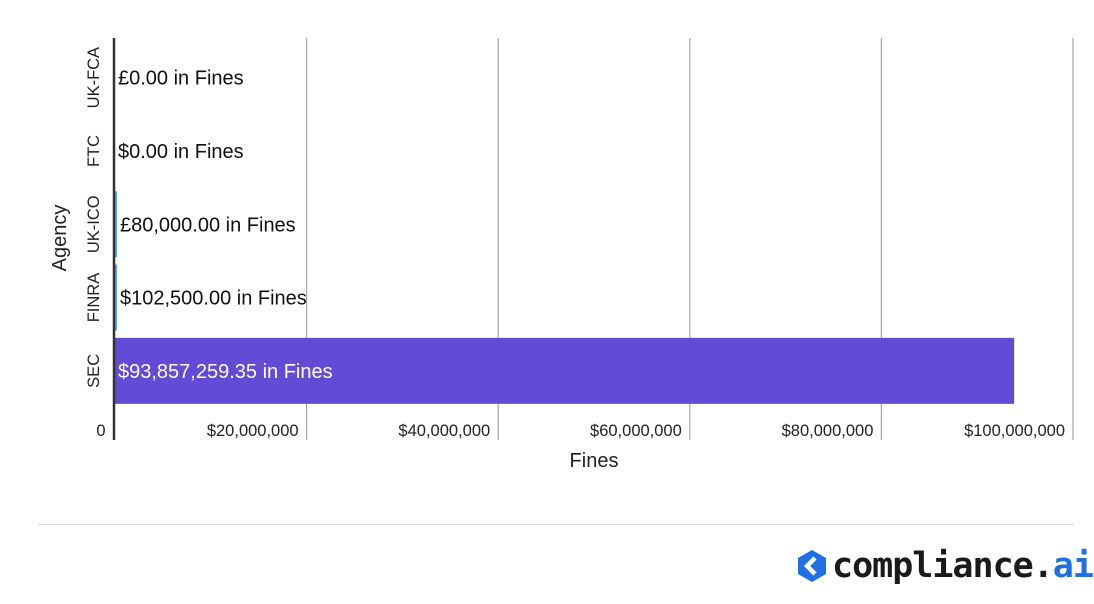  What do you see at coordinates (94, 77) in the screenshot?
I see `category-label: UK-FCA` at bounding box center [94, 77].